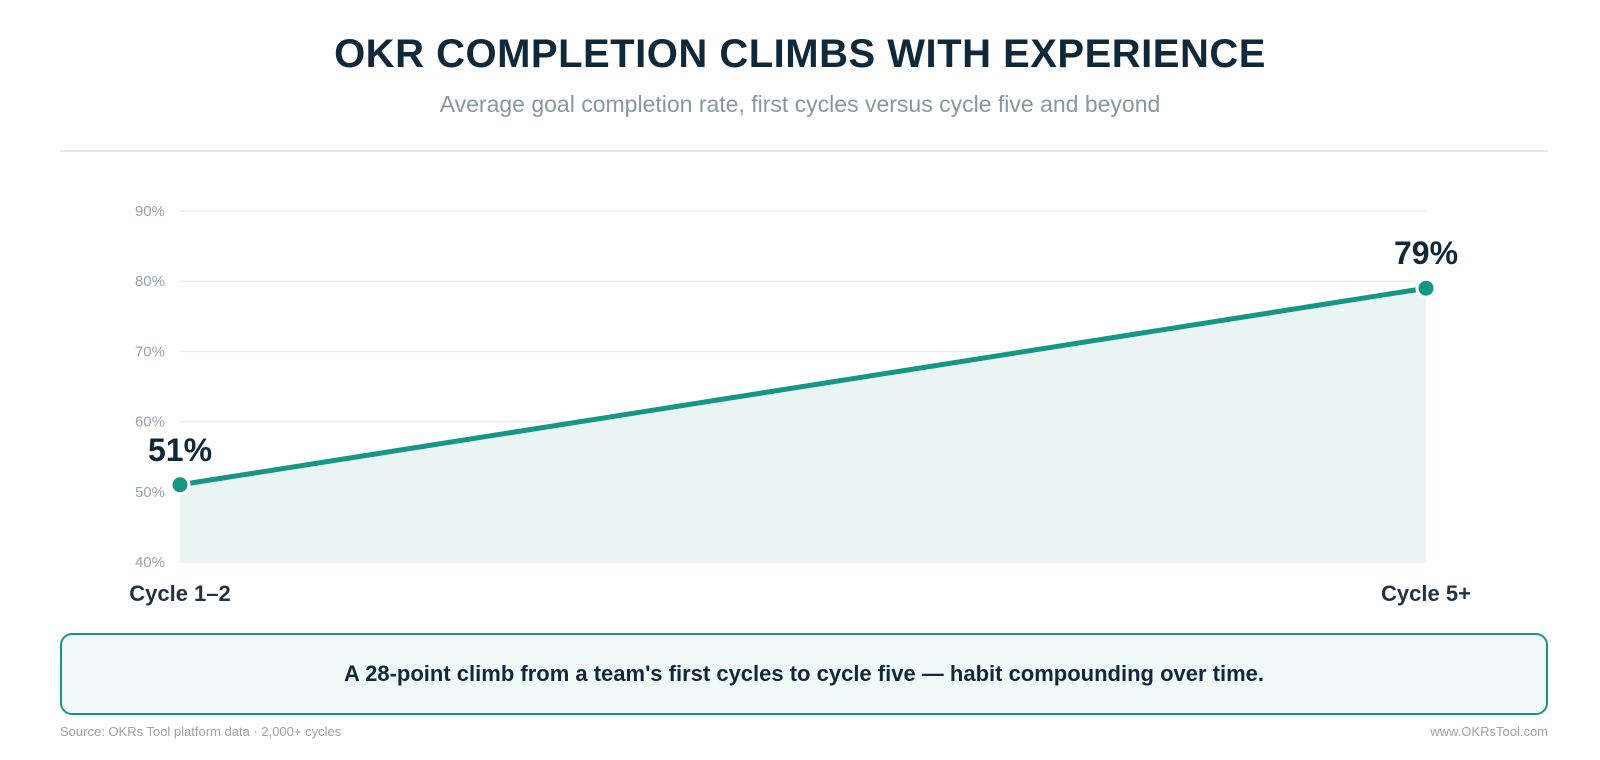 The height and width of the screenshot is (760, 1600). I want to click on y-tick-label: 70%, so click(150, 351).